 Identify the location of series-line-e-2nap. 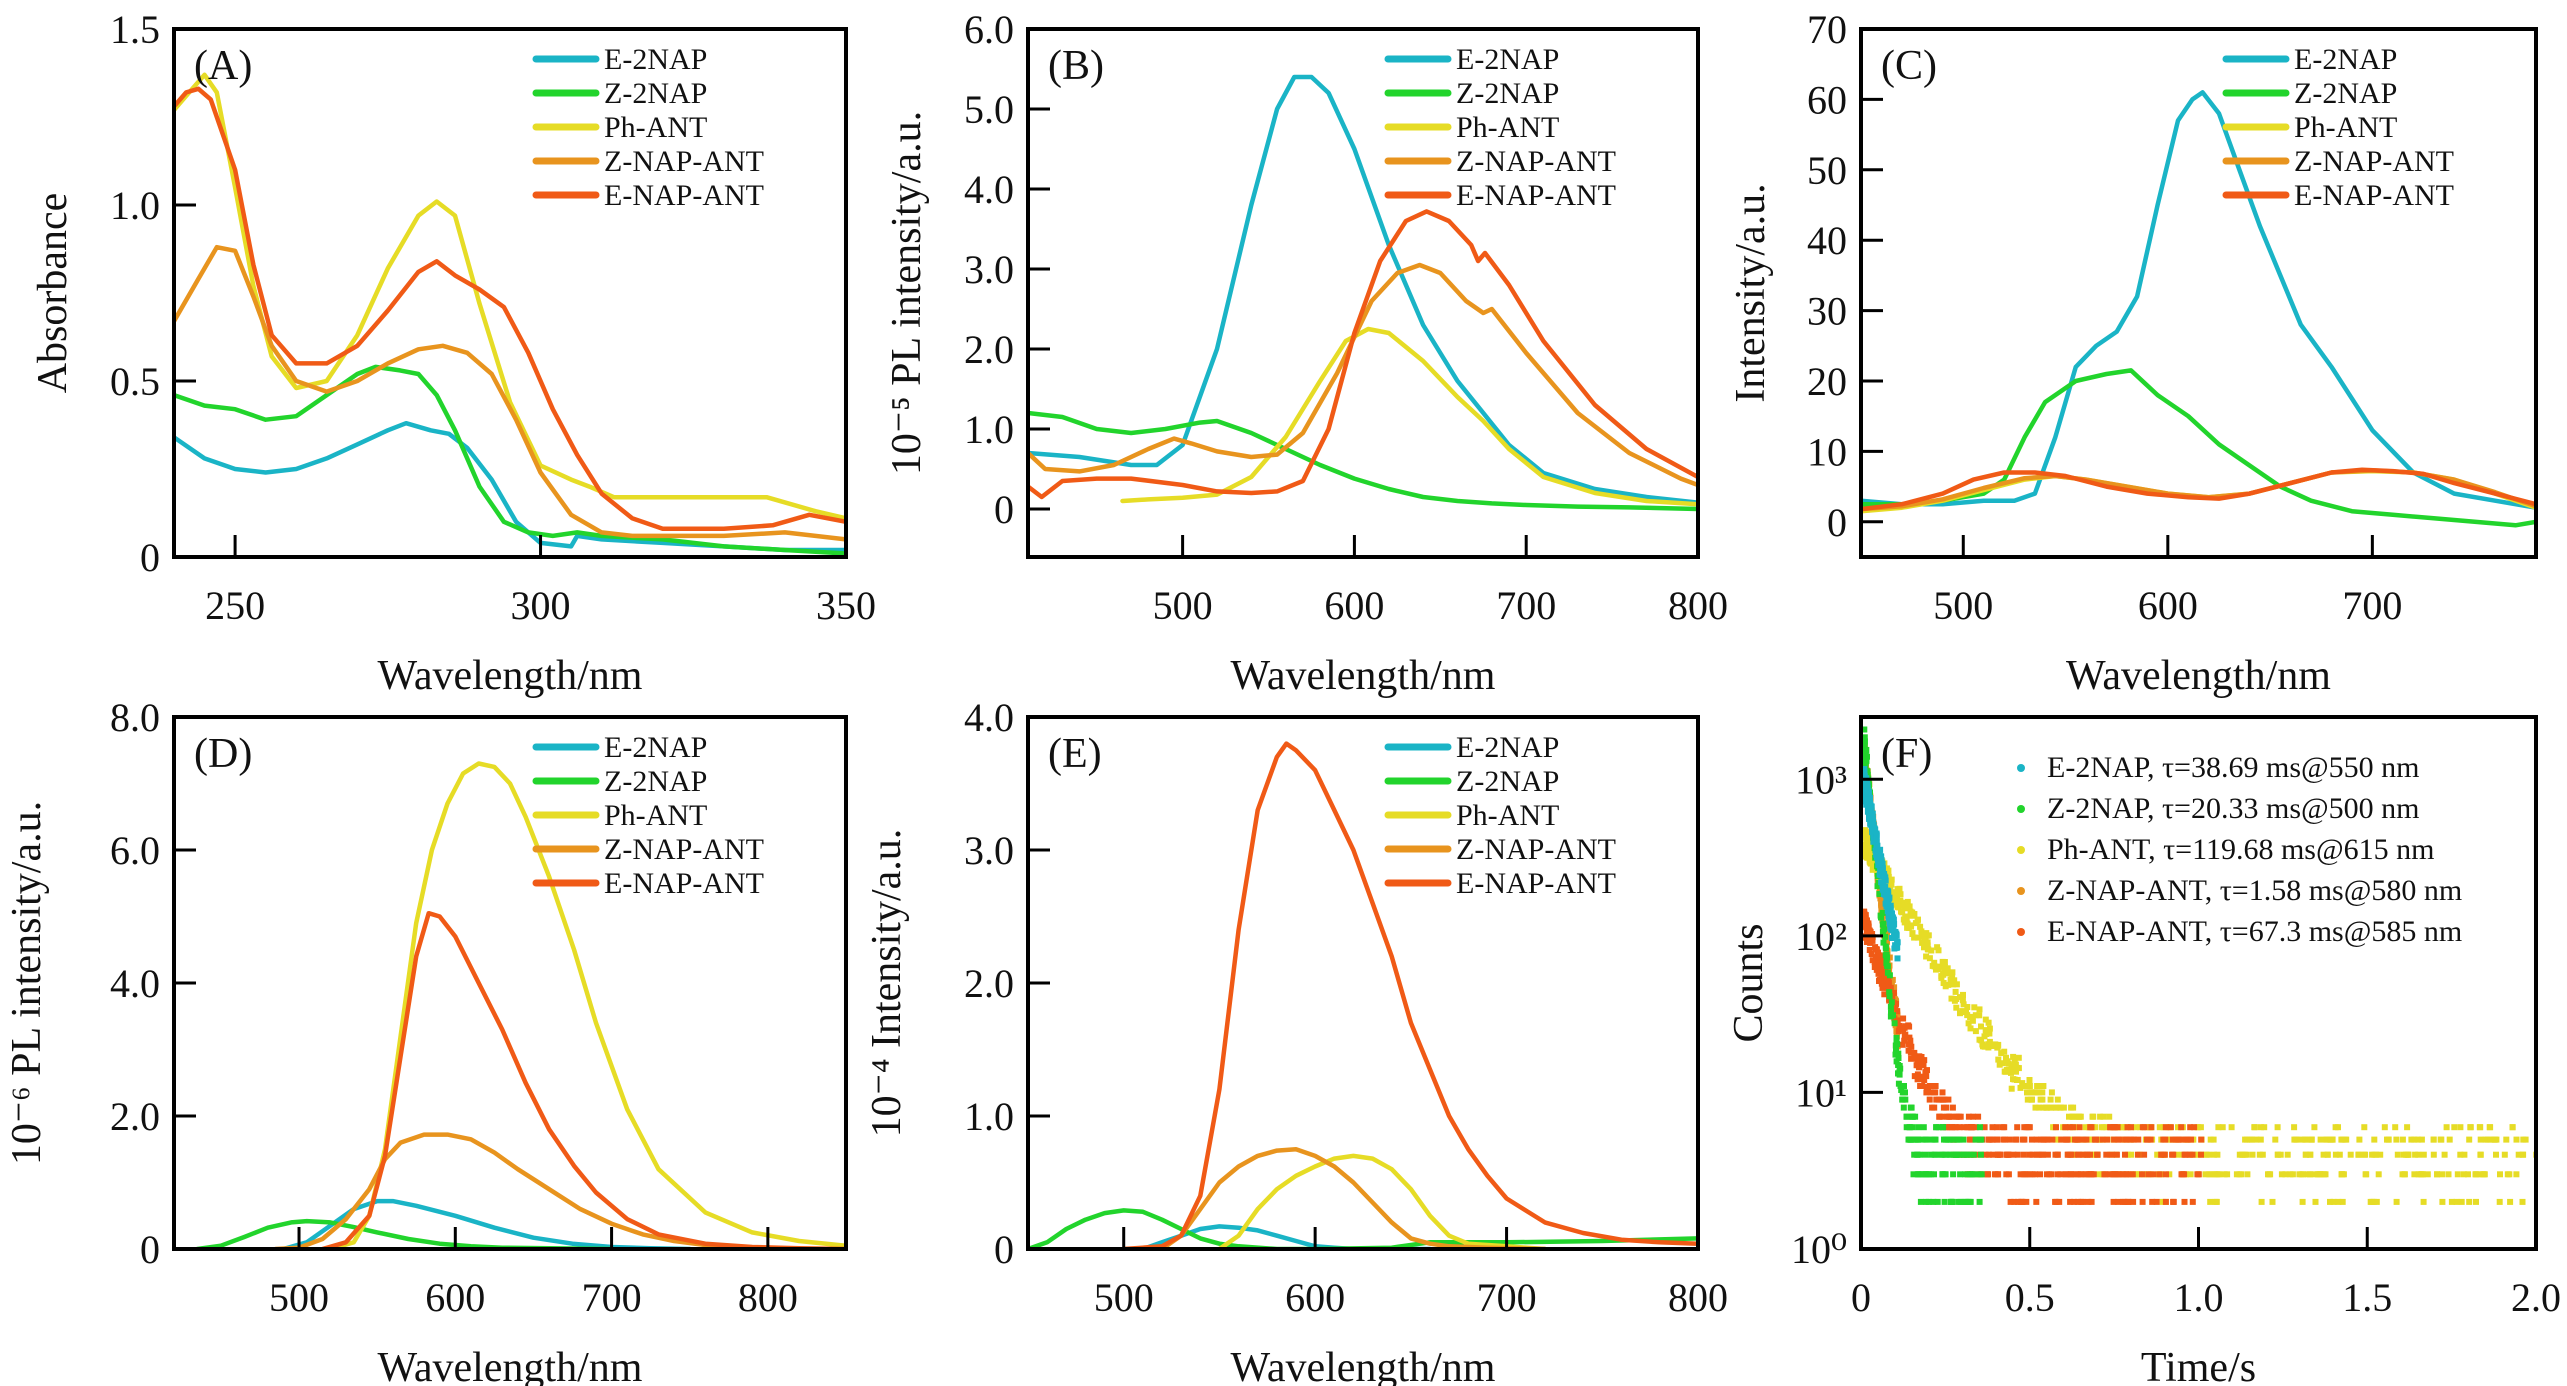
(510, 486).